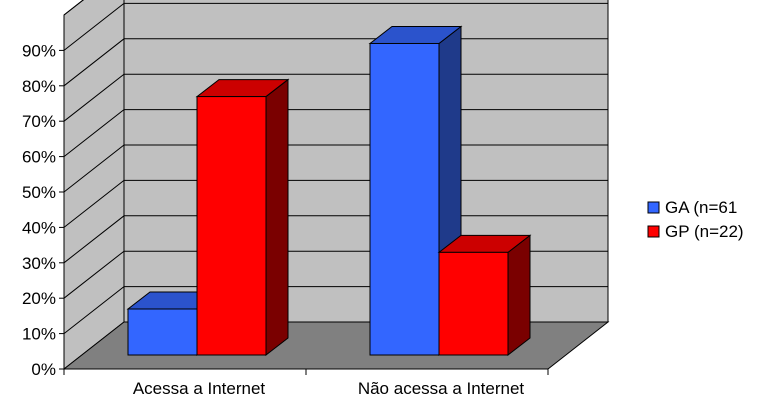  Describe the element at coordinates (39, 157) in the screenshot. I see `y-tick-label: 60%` at that location.